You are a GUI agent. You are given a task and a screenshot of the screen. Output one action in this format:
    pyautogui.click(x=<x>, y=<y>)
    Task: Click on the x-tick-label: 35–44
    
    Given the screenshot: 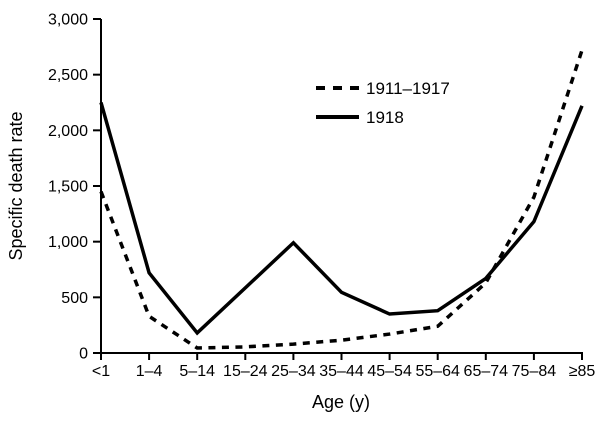 What is the action you would take?
    pyautogui.click(x=341, y=371)
    